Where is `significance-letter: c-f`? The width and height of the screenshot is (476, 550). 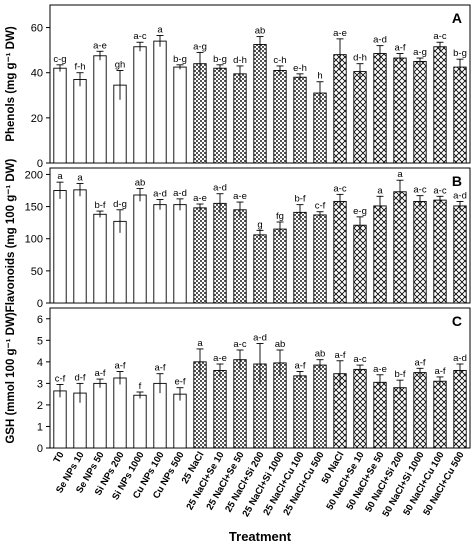
significance-letter: c-f is located at coordinates (60, 378).